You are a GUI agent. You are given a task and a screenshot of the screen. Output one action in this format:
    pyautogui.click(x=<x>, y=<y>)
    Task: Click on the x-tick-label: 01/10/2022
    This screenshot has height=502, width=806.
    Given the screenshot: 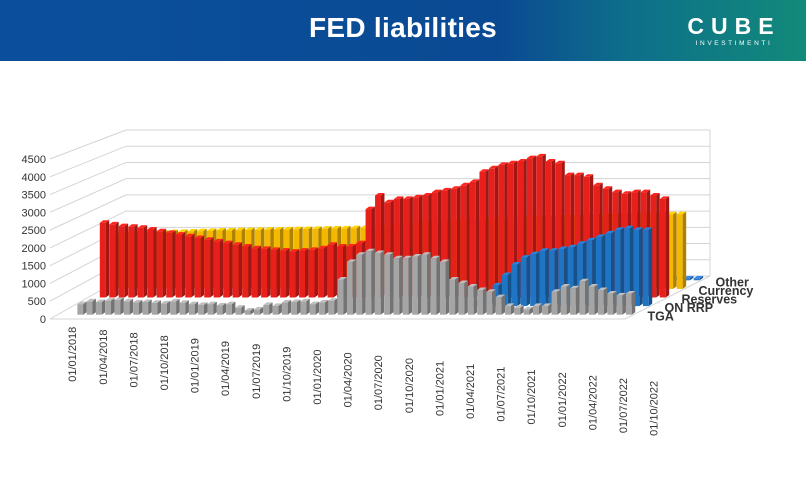 What is the action you would take?
    pyautogui.click(x=655, y=408)
    